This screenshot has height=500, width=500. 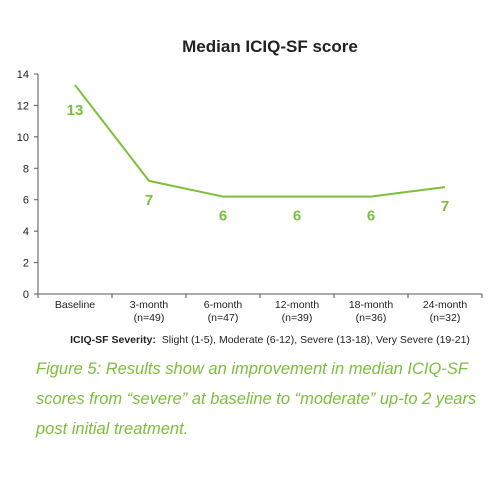 I want to click on y-tick-label: 10, so click(x=23, y=138).